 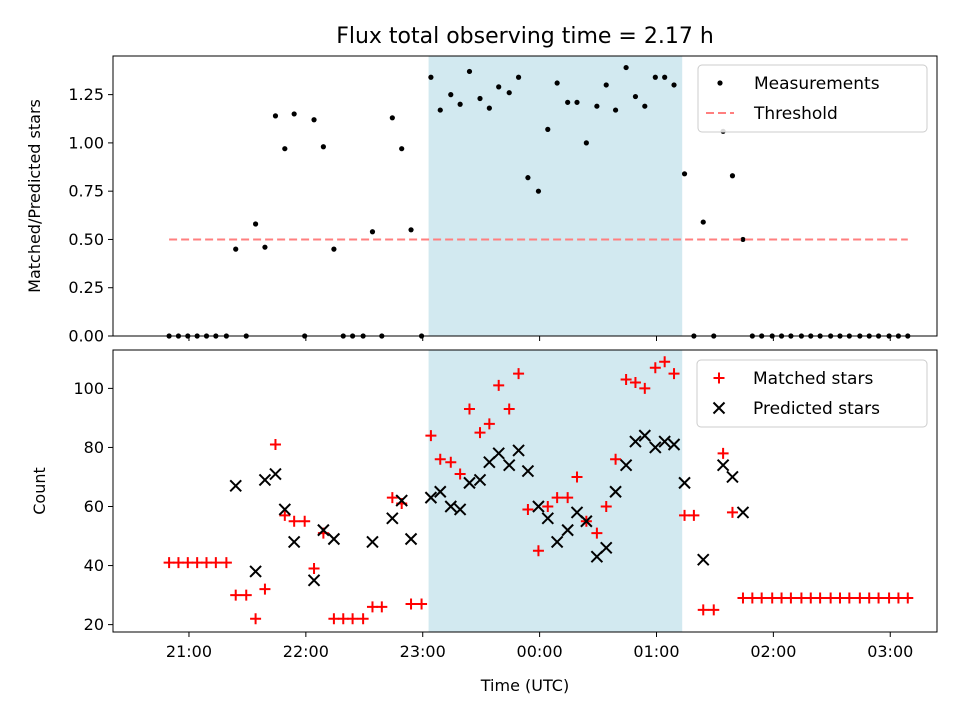 I want to click on count-x-axis: 21:00 22:00 23:00 00:00 01:00 02:00 03:00, so click(x=539, y=646).